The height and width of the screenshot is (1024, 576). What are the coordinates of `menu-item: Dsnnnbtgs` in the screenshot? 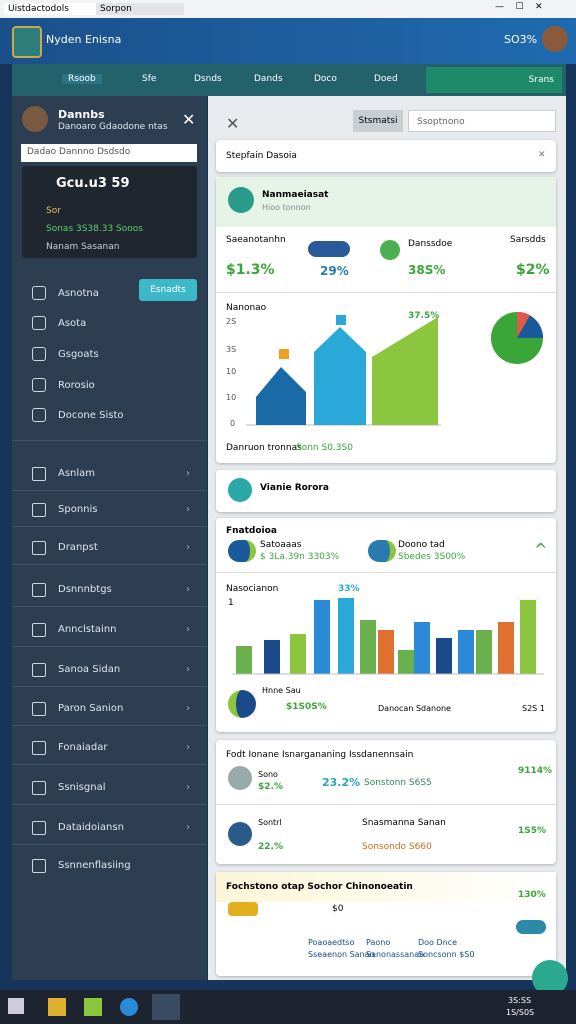 It's located at (85, 589).